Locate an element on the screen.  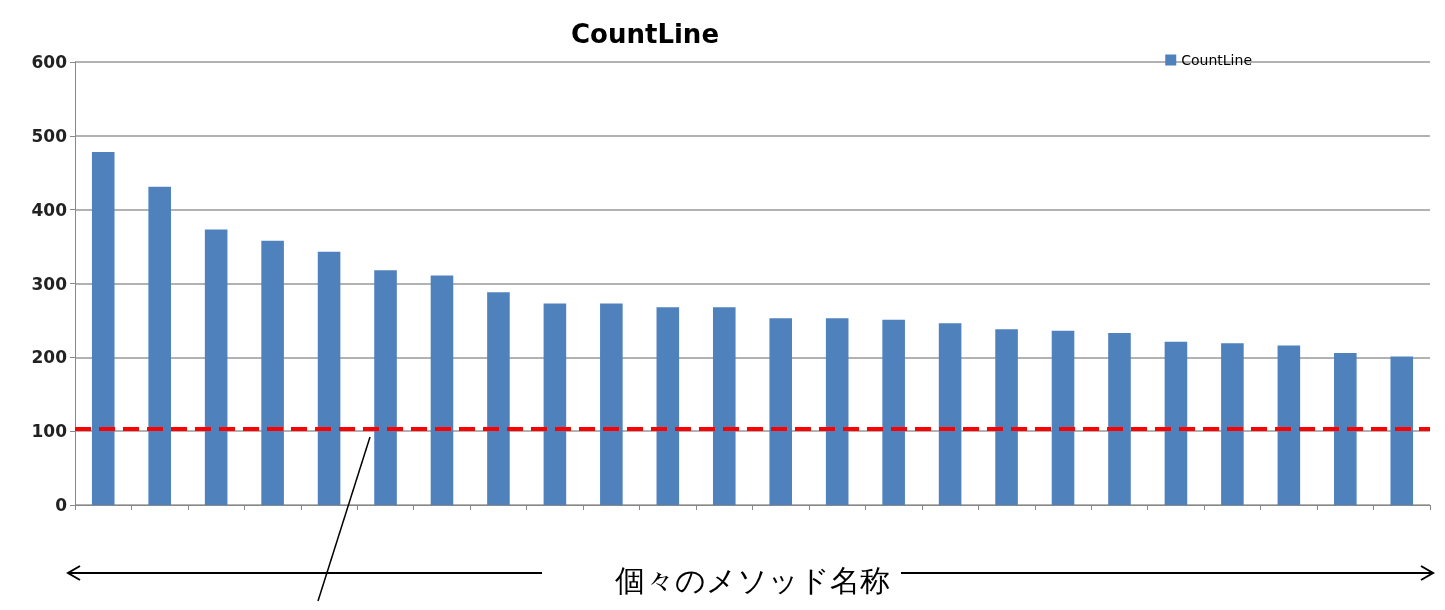
y-tick-label: 100 is located at coordinates (49, 431).